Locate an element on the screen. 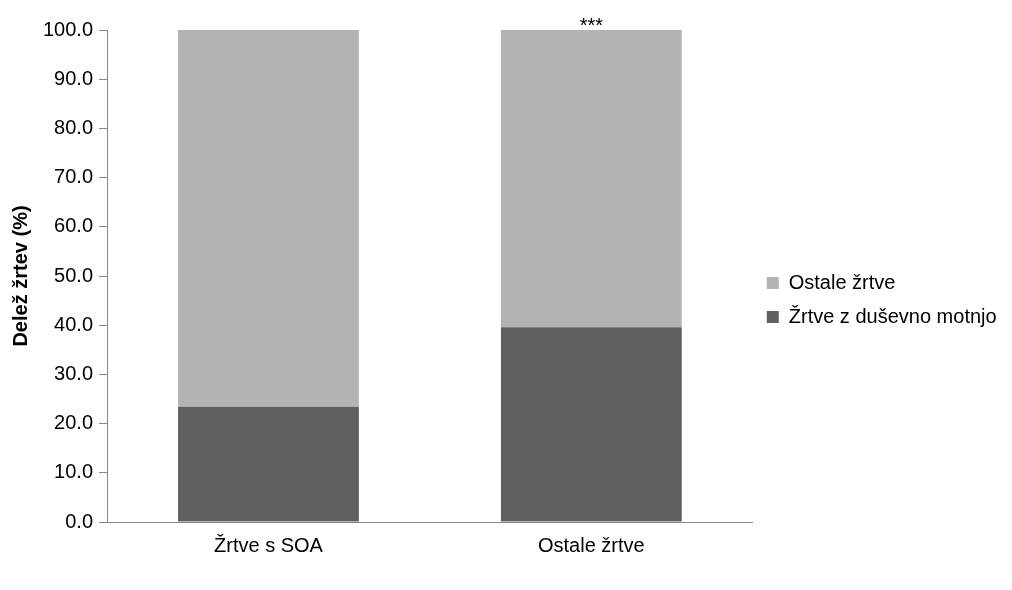  y-tick-label: 70.0 is located at coordinates (74, 176).